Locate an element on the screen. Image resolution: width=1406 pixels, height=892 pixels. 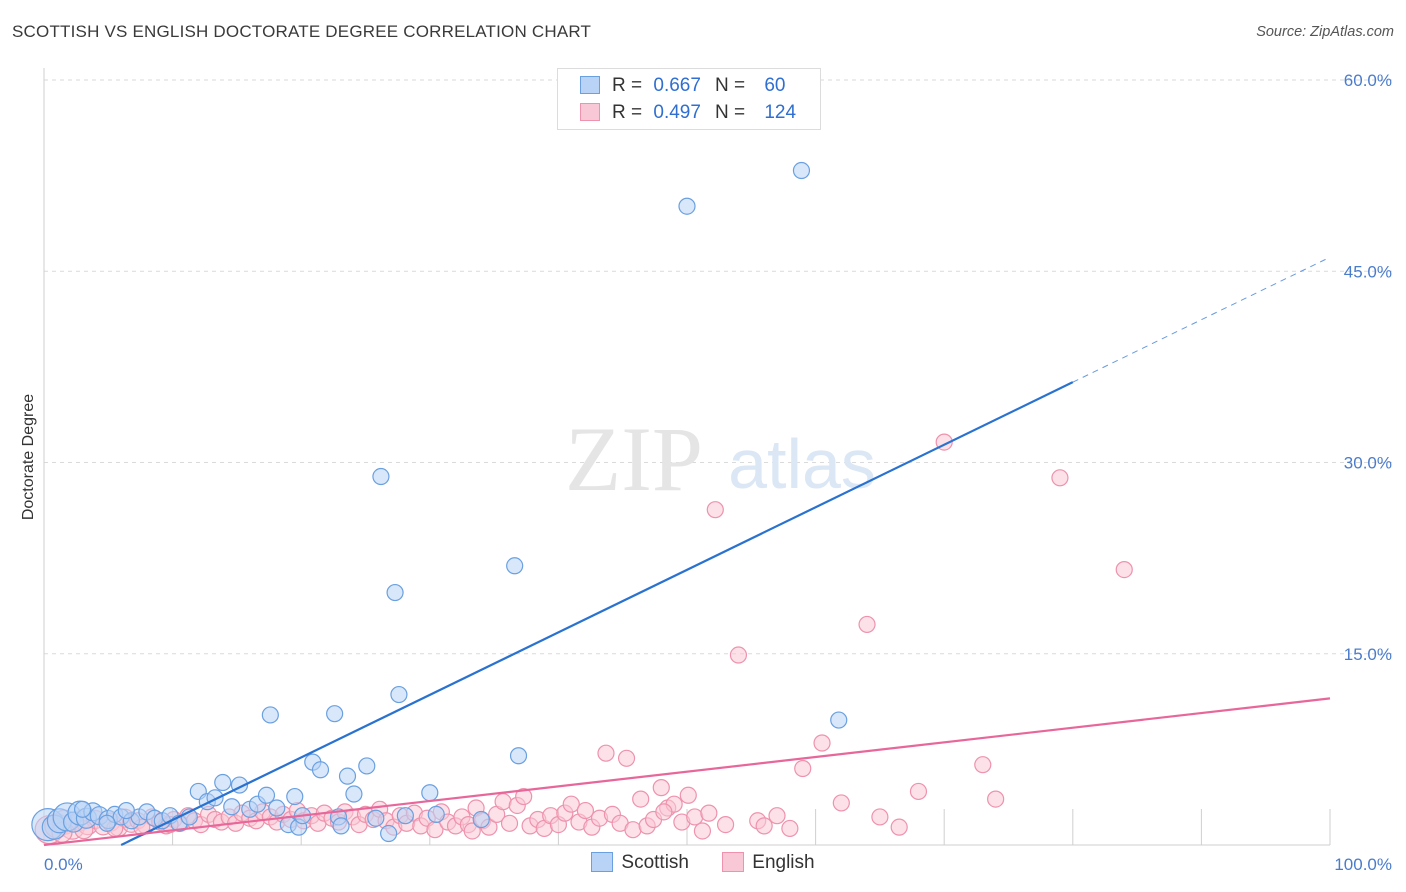
english-swatch is located at coordinates (590, 112).